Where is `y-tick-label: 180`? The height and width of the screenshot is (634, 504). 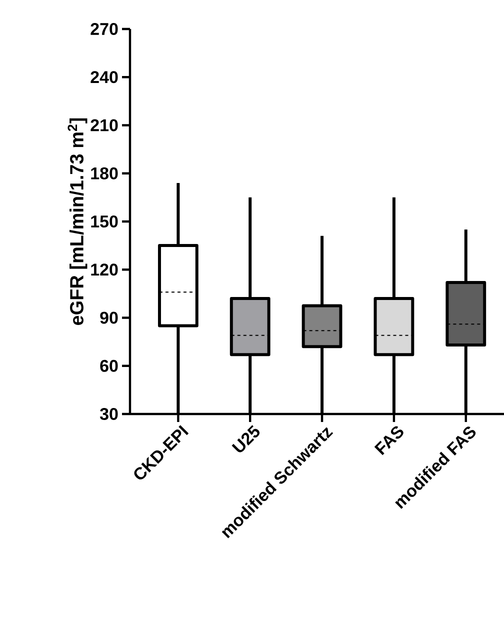 y-tick-label: 180 is located at coordinates (104, 173).